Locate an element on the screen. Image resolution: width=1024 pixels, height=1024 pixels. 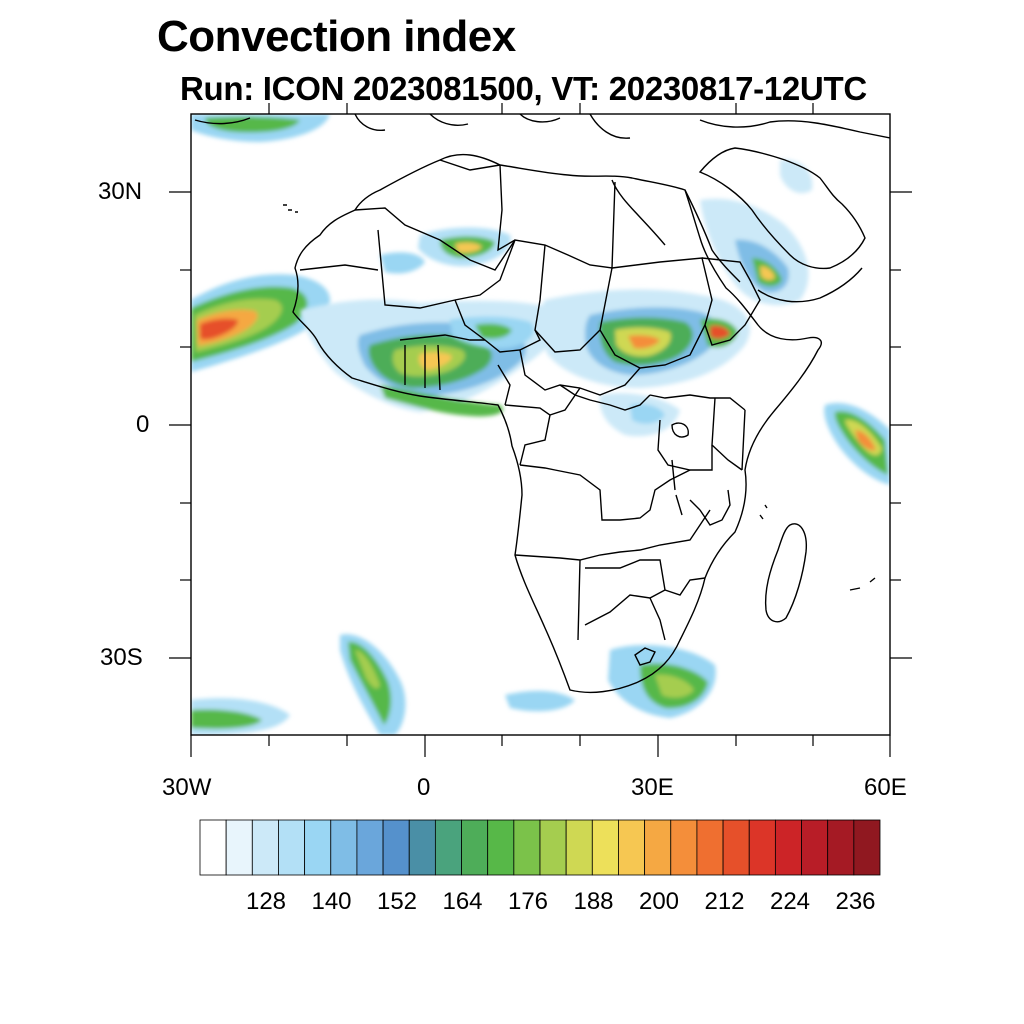
colorbar-label: 188 is located at coordinates (593, 901).